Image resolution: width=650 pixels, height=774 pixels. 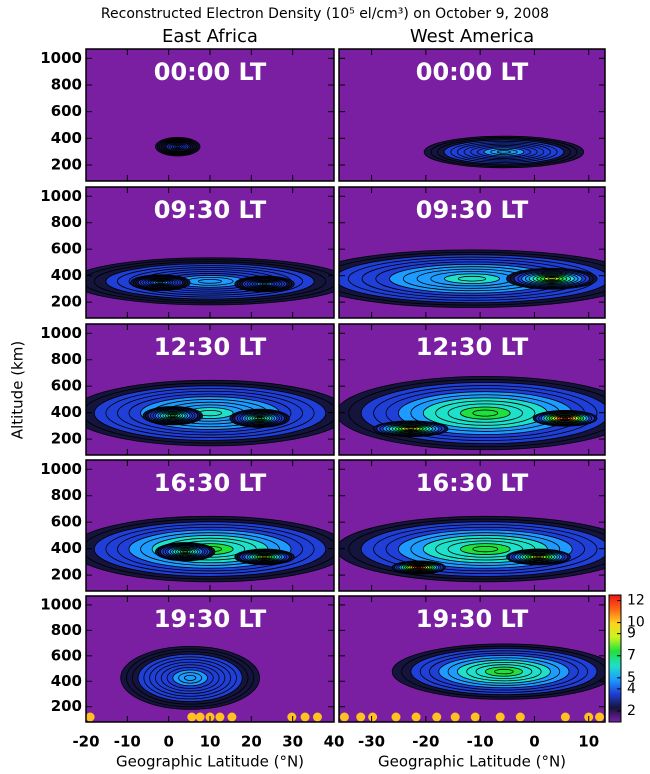 I want to click on colorbar-tick-label: 5, so click(x=631, y=678).